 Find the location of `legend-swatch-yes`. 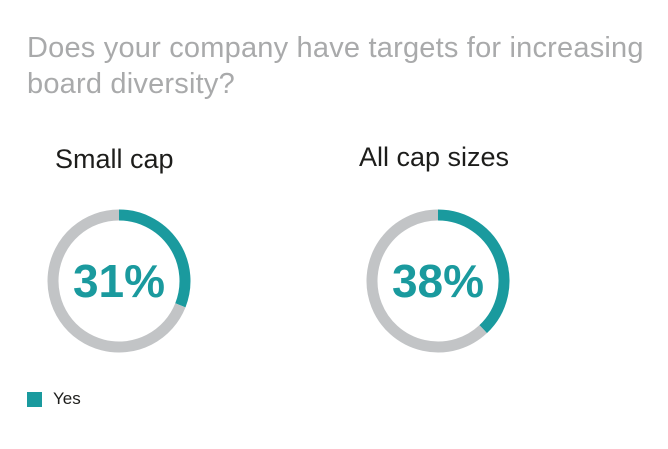

legend-swatch-yes is located at coordinates (34, 399).